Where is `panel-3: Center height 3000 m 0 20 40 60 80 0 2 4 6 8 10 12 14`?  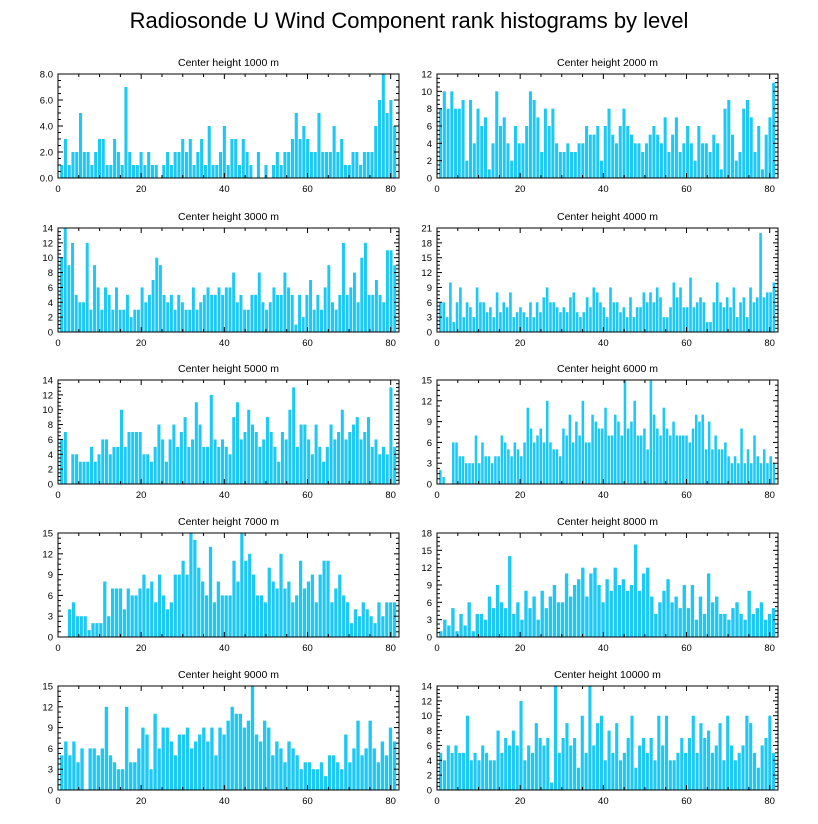 panel-3: Center height 3000 m 0 20 40 60 80 0 2 4 6 8 10 12 14 is located at coordinates (221, 280).